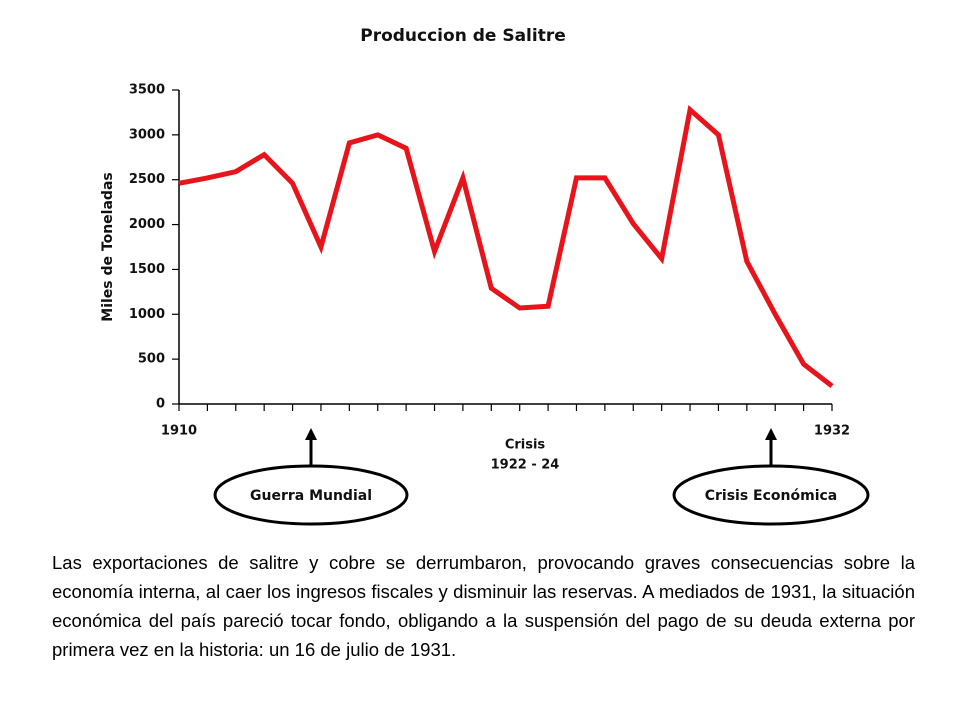 The height and width of the screenshot is (720, 960). Describe the element at coordinates (525, 465) in the screenshot. I see `annotation: 1922 - 24` at that location.